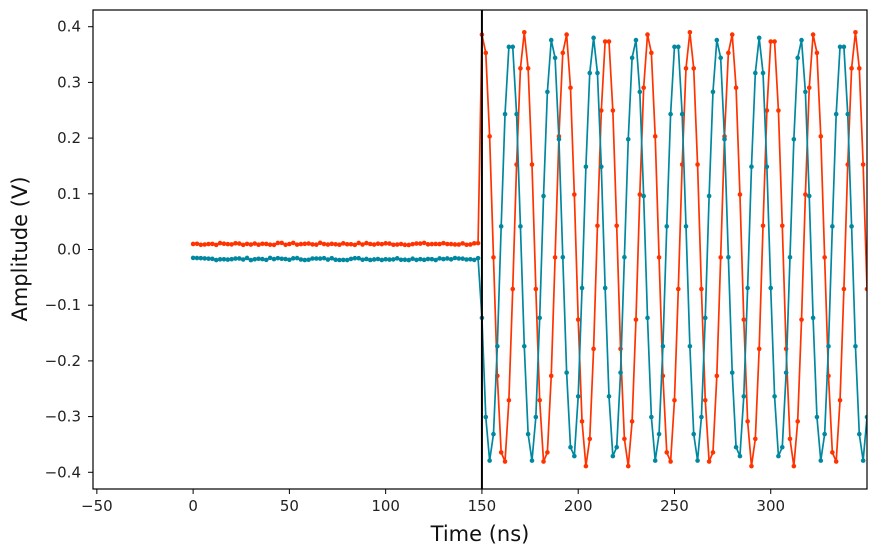  What do you see at coordinates (63, 417) in the screenshot?
I see `y-tick-label: −0.3` at bounding box center [63, 417].